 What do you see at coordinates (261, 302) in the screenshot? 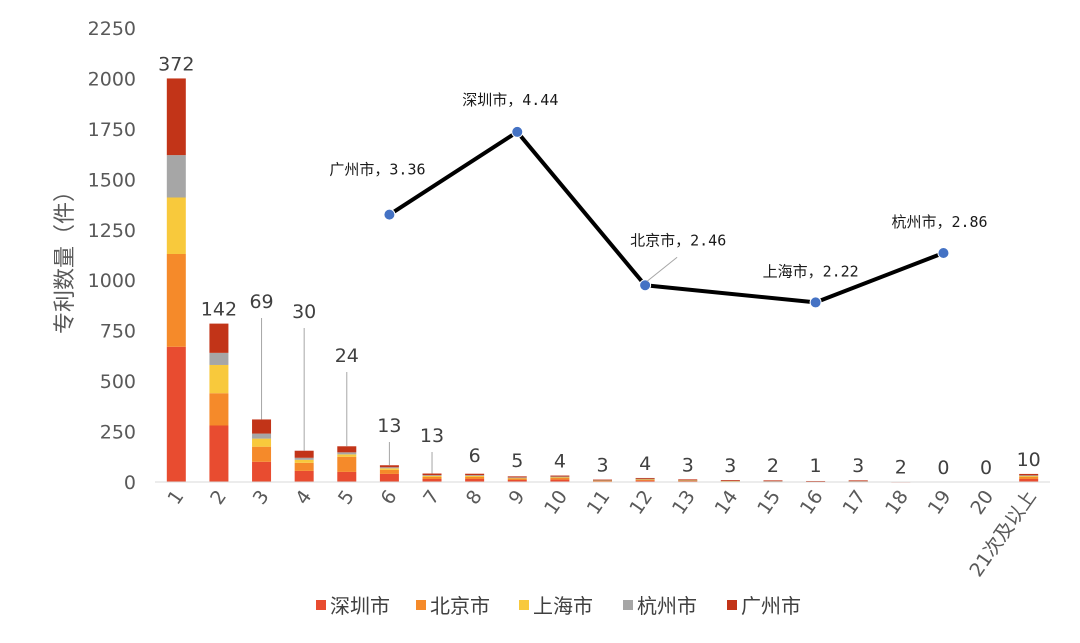
I see `data-label: 69` at bounding box center [261, 302].